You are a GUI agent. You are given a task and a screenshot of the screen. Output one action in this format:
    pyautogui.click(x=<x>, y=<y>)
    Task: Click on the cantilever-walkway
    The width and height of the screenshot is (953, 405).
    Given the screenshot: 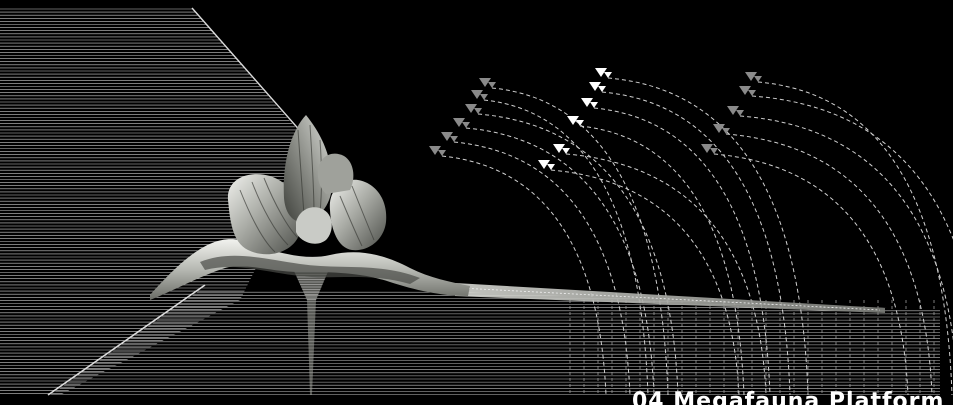 What is the action you would take?
    pyautogui.click(x=670, y=298)
    